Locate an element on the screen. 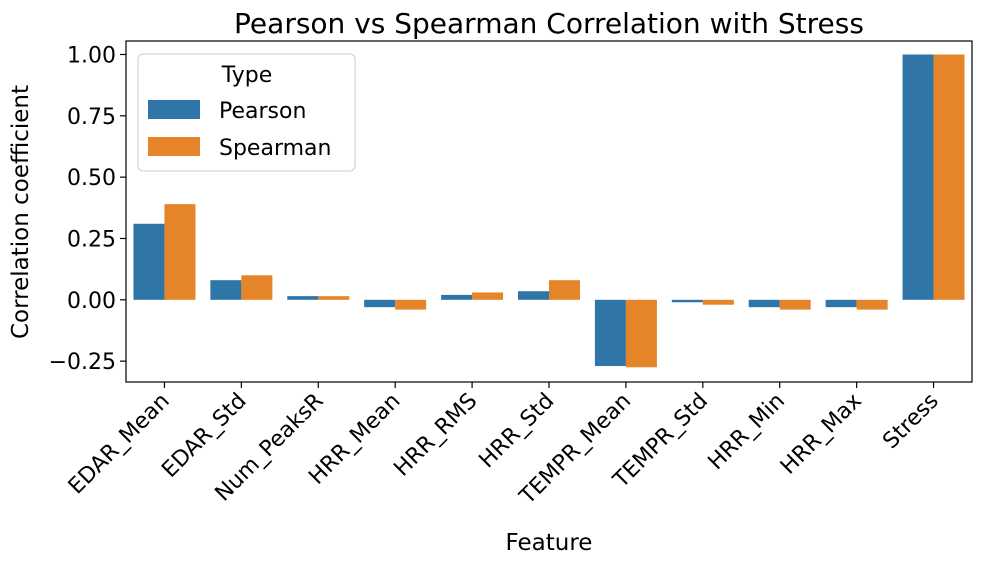  x-tick-label: Stress is located at coordinates (910, 421).